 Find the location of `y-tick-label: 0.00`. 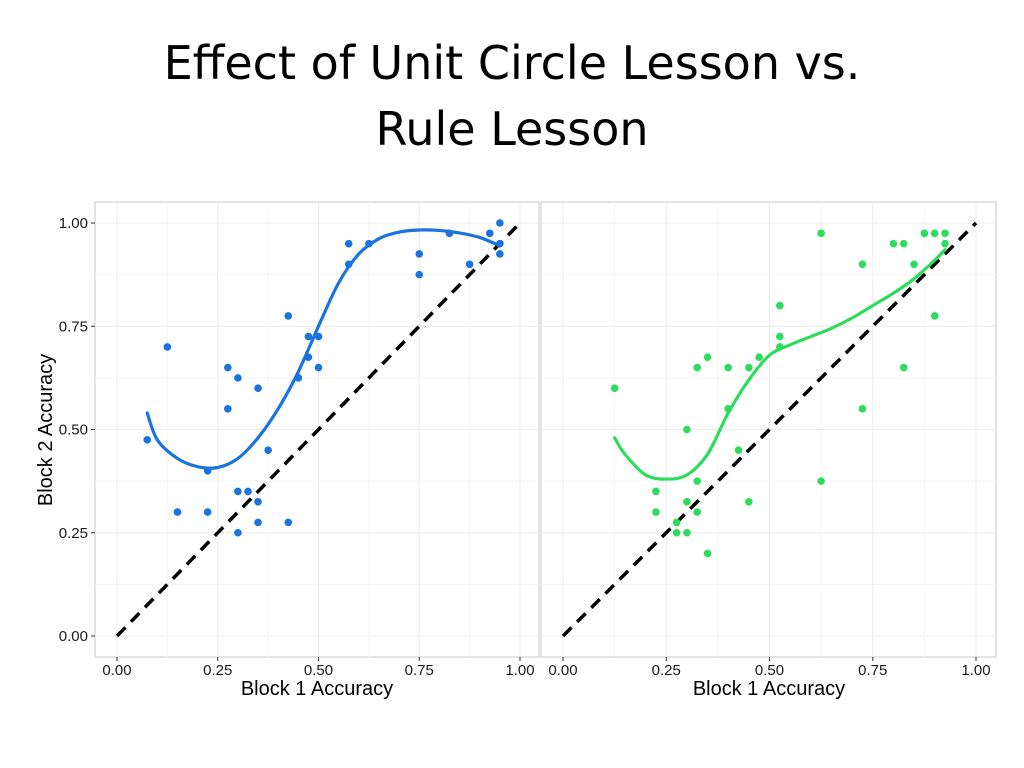

y-tick-label: 0.00 is located at coordinates (73, 636).